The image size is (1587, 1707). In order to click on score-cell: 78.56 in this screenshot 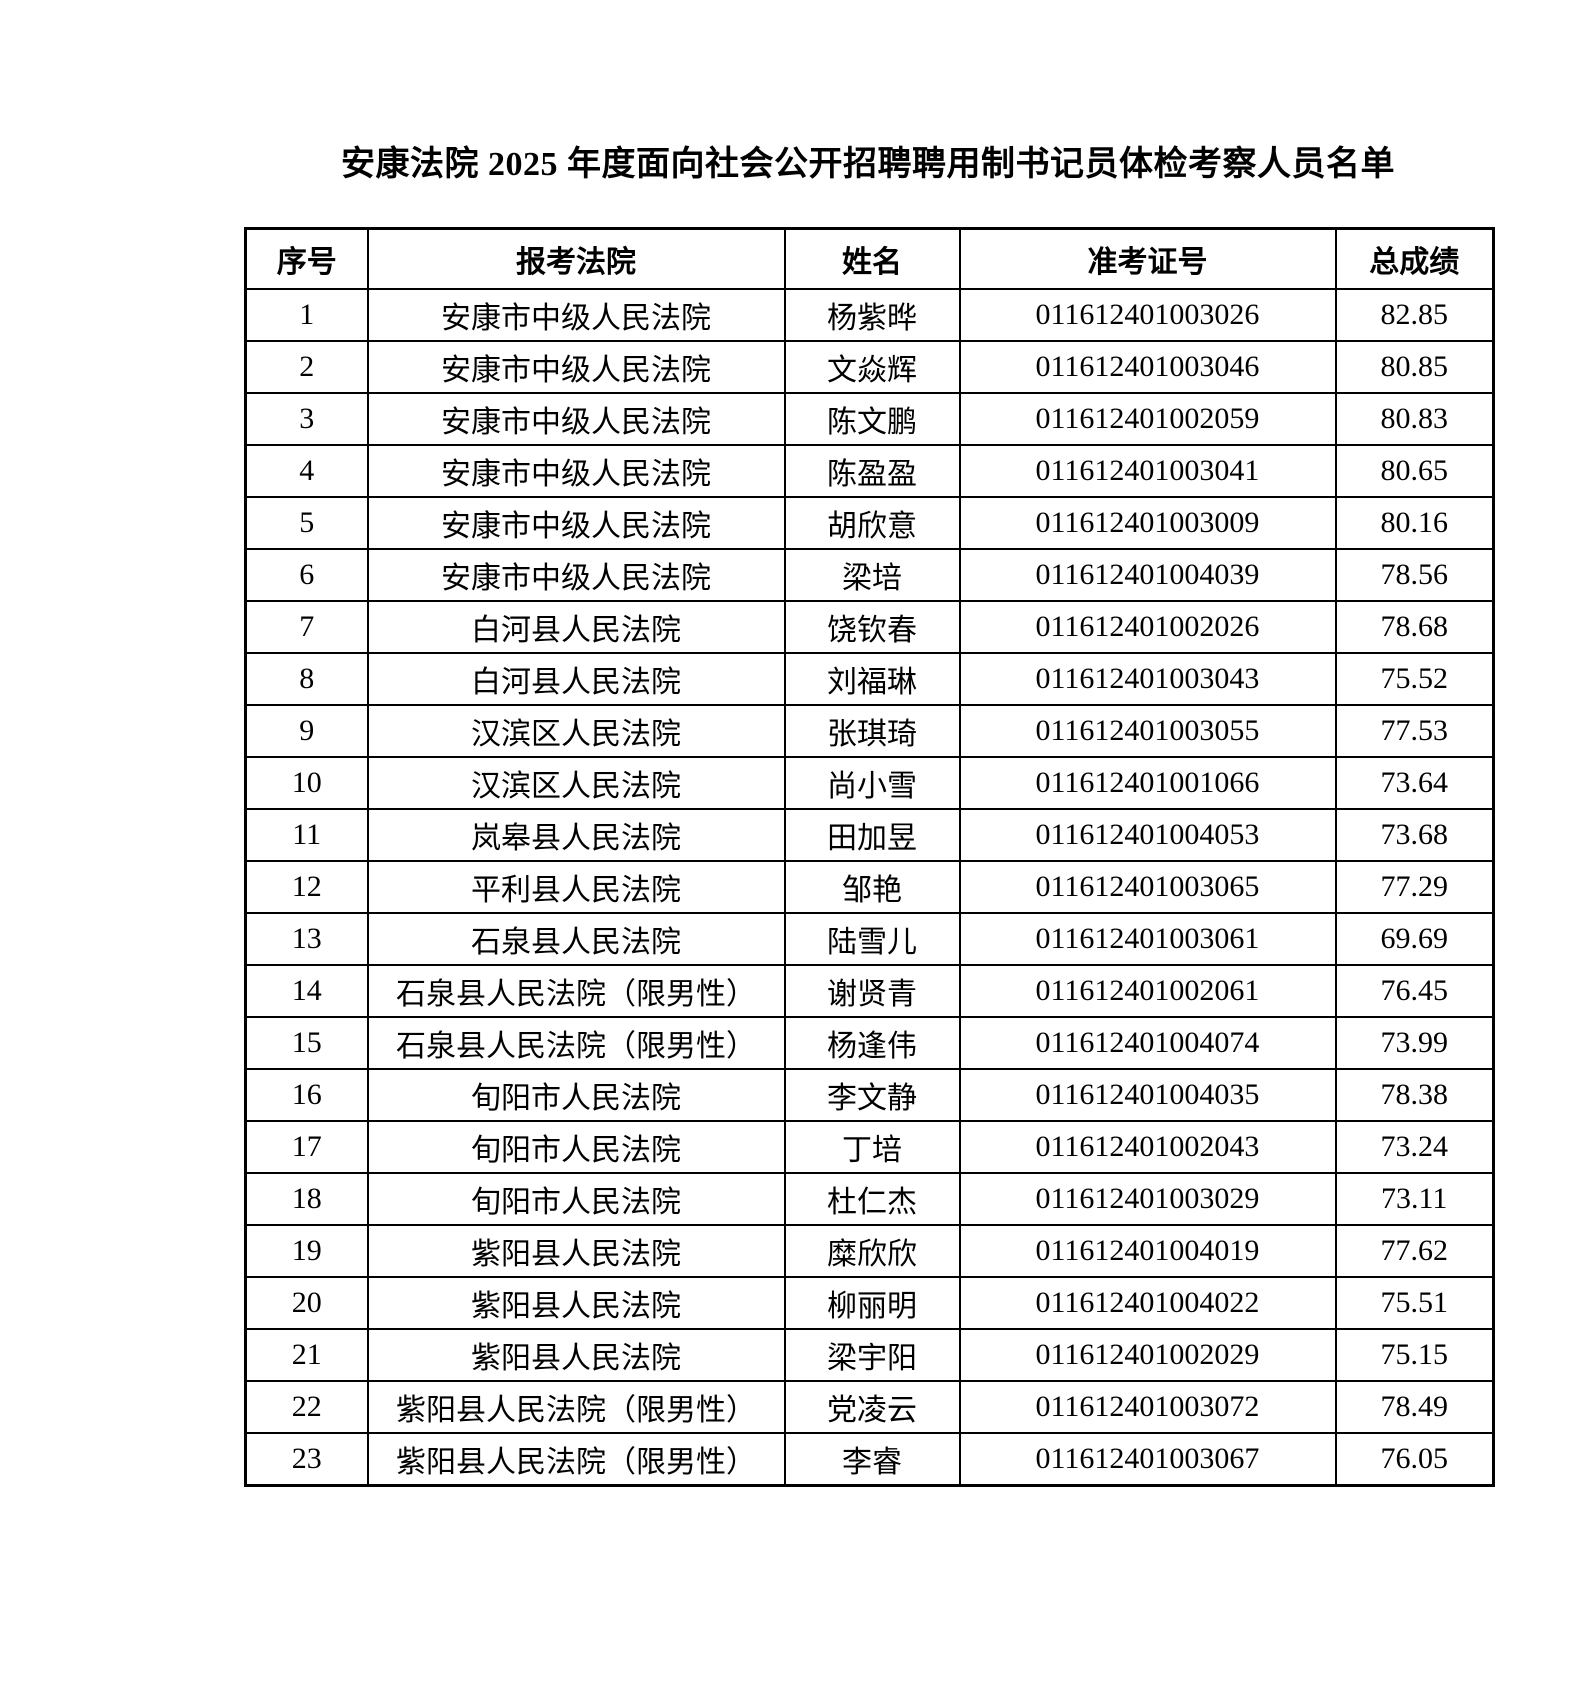, I will do `click(1414, 575)`.